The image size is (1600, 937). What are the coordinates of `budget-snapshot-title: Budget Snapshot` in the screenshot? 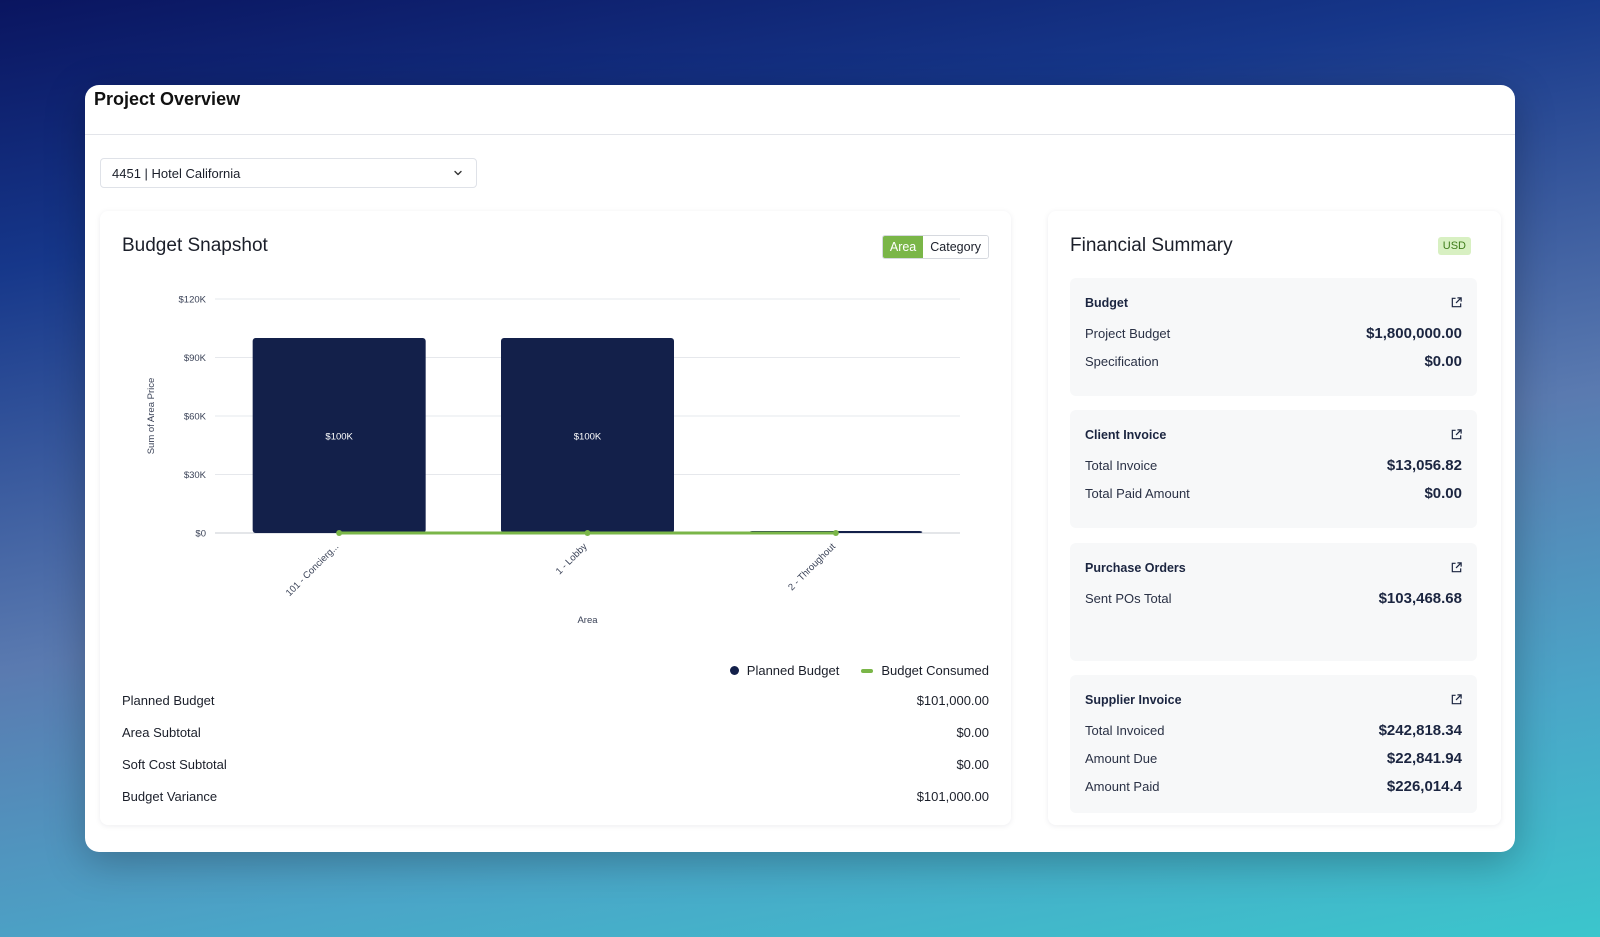 It's located at (195, 245).